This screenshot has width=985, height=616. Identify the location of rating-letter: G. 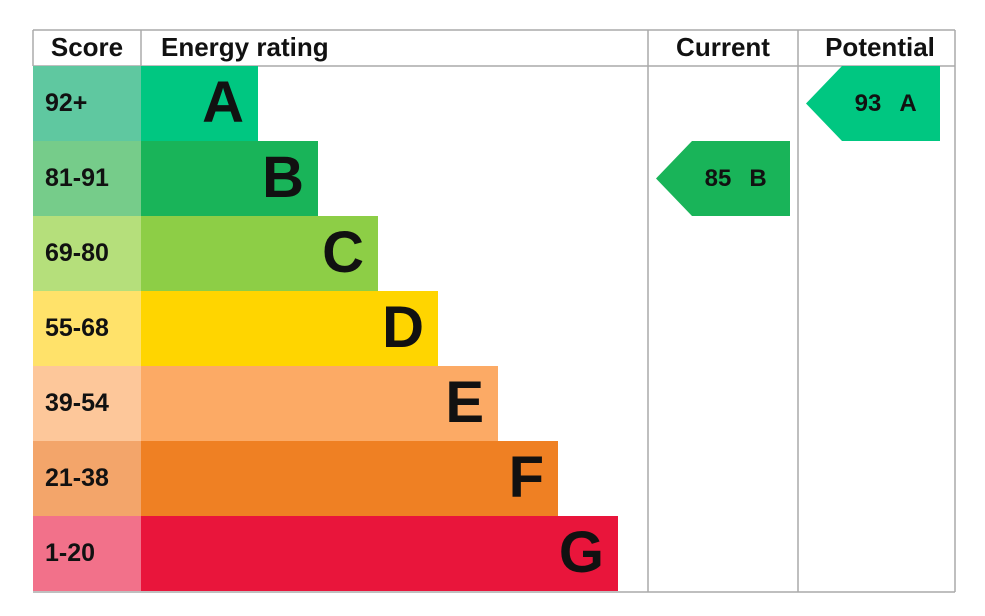
(581, 552).